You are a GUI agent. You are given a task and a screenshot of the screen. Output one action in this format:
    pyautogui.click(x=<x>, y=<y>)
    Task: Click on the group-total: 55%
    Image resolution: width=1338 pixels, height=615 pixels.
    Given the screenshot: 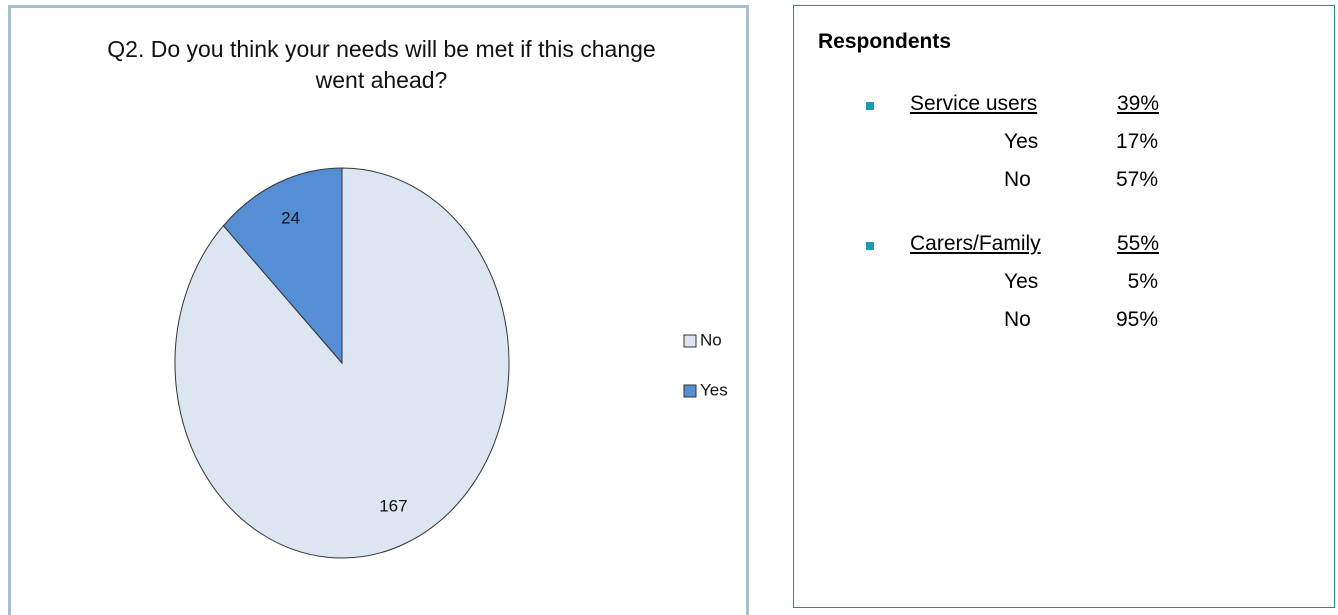 What is the action you would take?
    pyautogui.click(x=1137, y=243)
    